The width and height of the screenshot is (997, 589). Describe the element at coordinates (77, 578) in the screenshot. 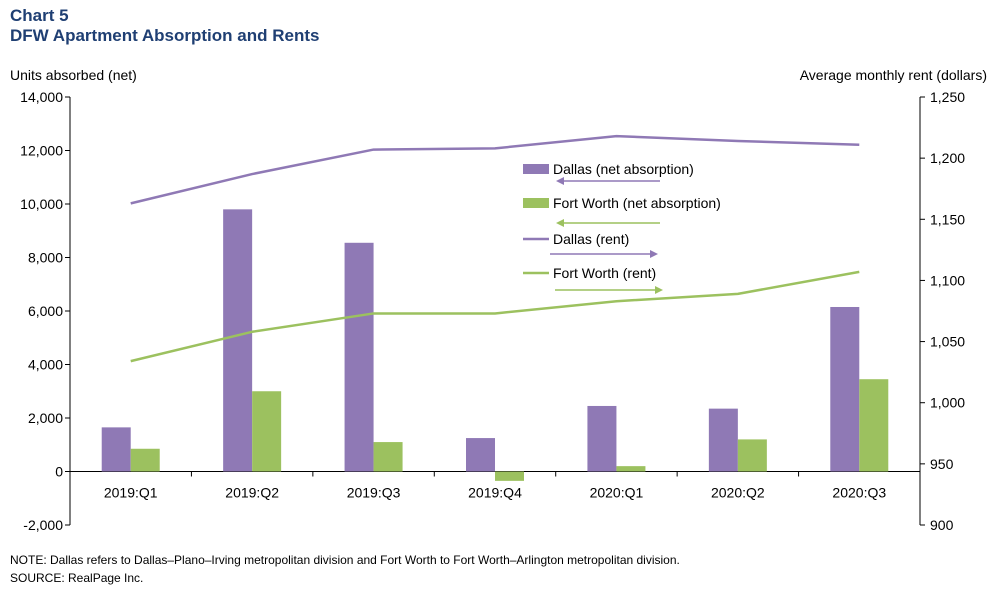

I see `source-text: SOURCE: RealPage Inc.` at that location.